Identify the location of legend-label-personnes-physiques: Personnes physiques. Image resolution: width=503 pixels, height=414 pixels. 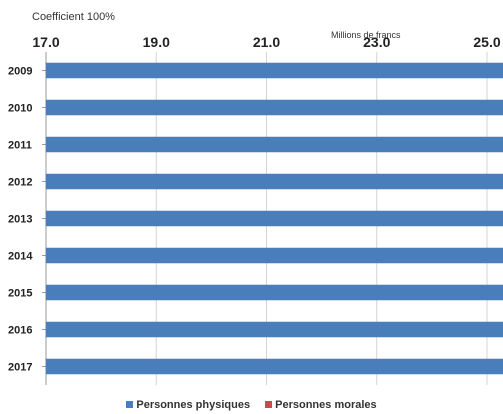
(193, 405).